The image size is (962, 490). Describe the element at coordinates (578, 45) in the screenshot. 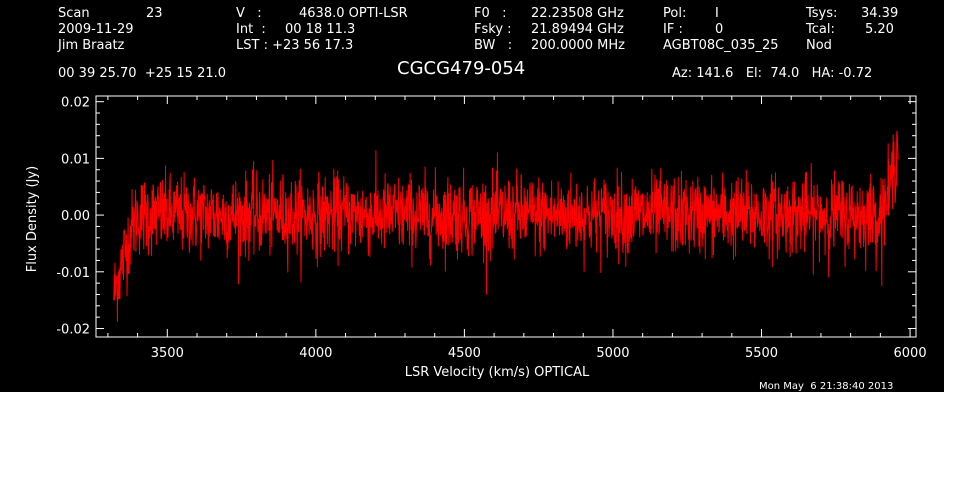

I see `bw-value: 200.0000 MHz` at that location.